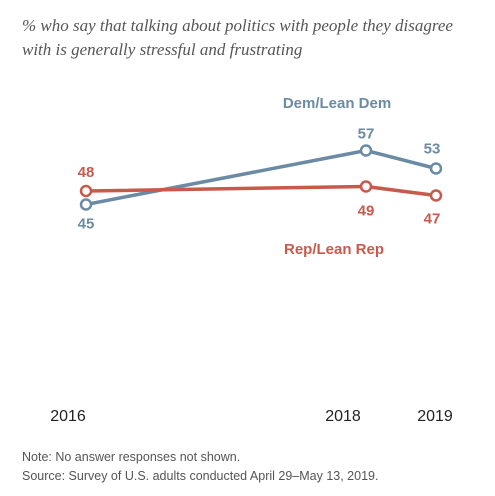 The width and height of the screenshot is (495, 496). I want to click on series-label-dem-lean-dem: Dem/Lean Dem, so click(337, 103).